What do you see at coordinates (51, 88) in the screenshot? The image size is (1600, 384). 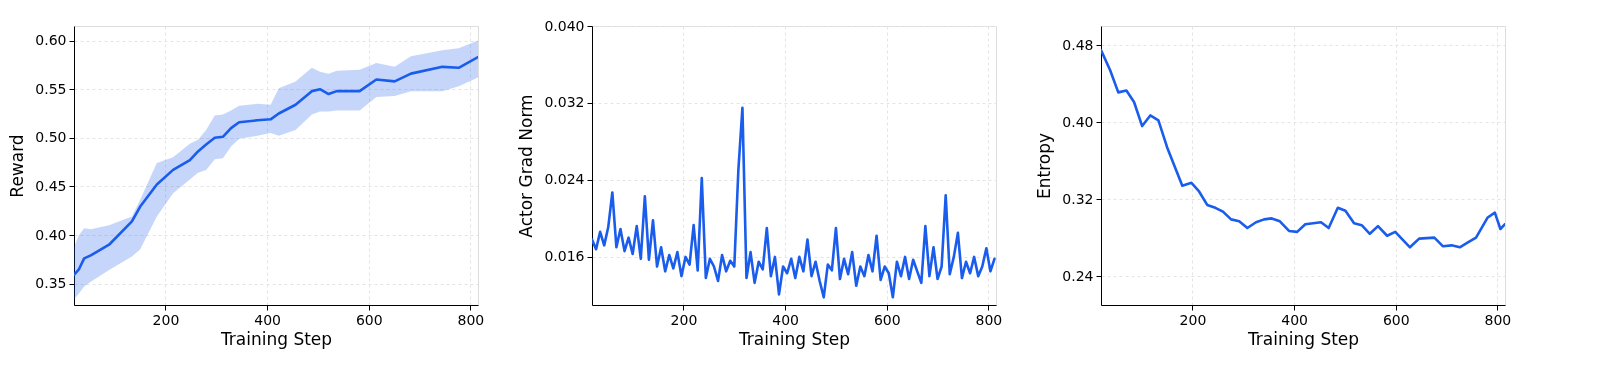 I see `y-tick-label: 0.55` at bounding box center [51, 88].